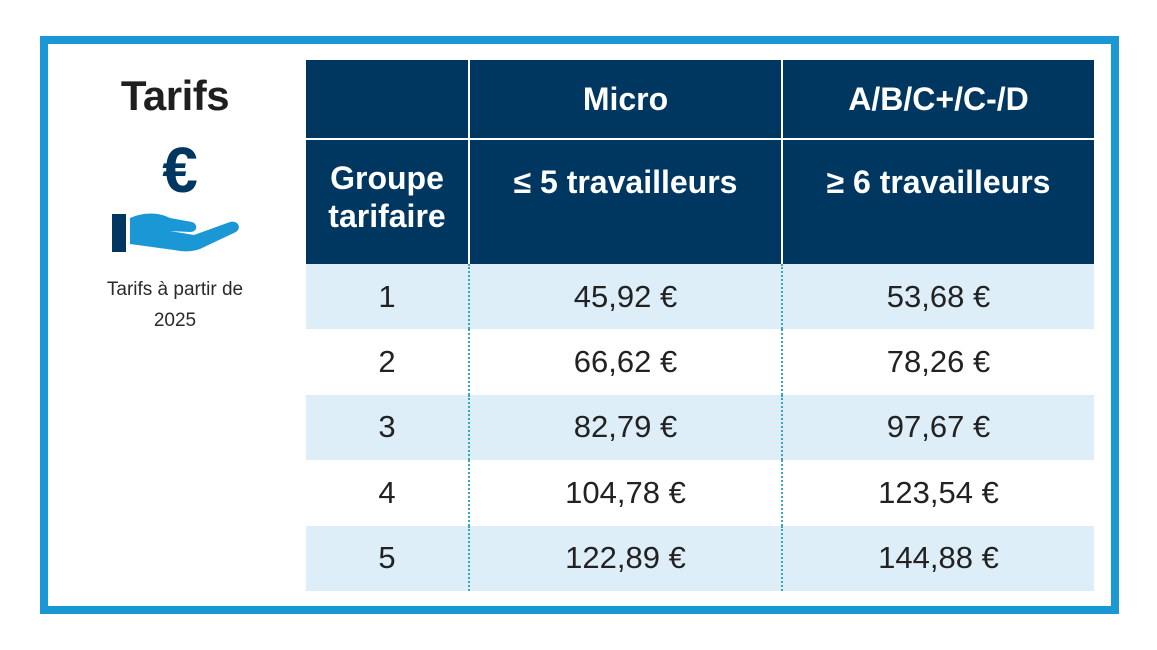 This screenshot has width=1157, height=650. What do you see at coordinates (624, 558) in the screenshot?
I see `micro-price-cell: 122,89 €` at bounding box center [624, 558].